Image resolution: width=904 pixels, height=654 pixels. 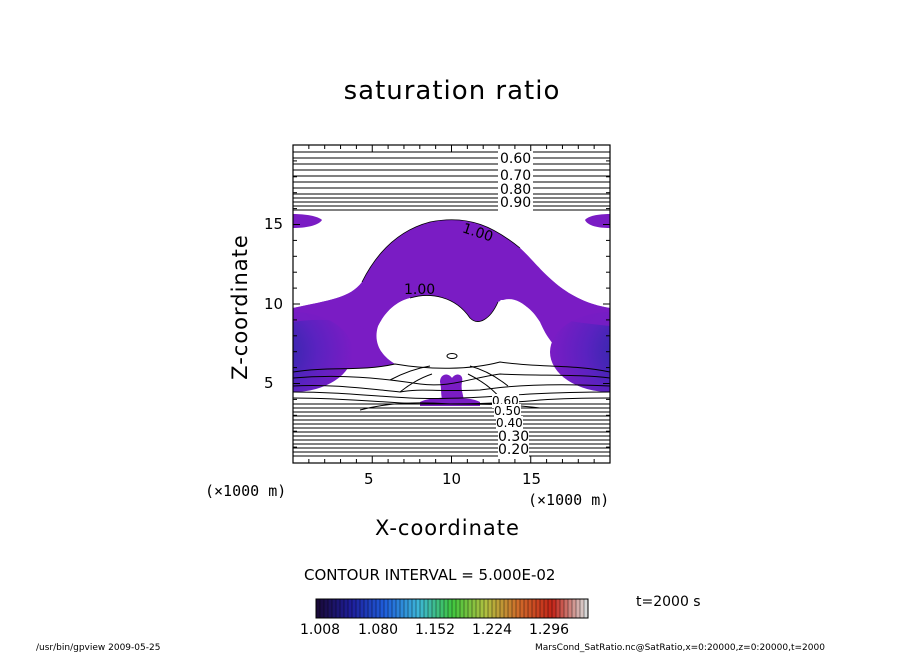 I want to click on contour-label: 0.60, so click(x=516, y=159).